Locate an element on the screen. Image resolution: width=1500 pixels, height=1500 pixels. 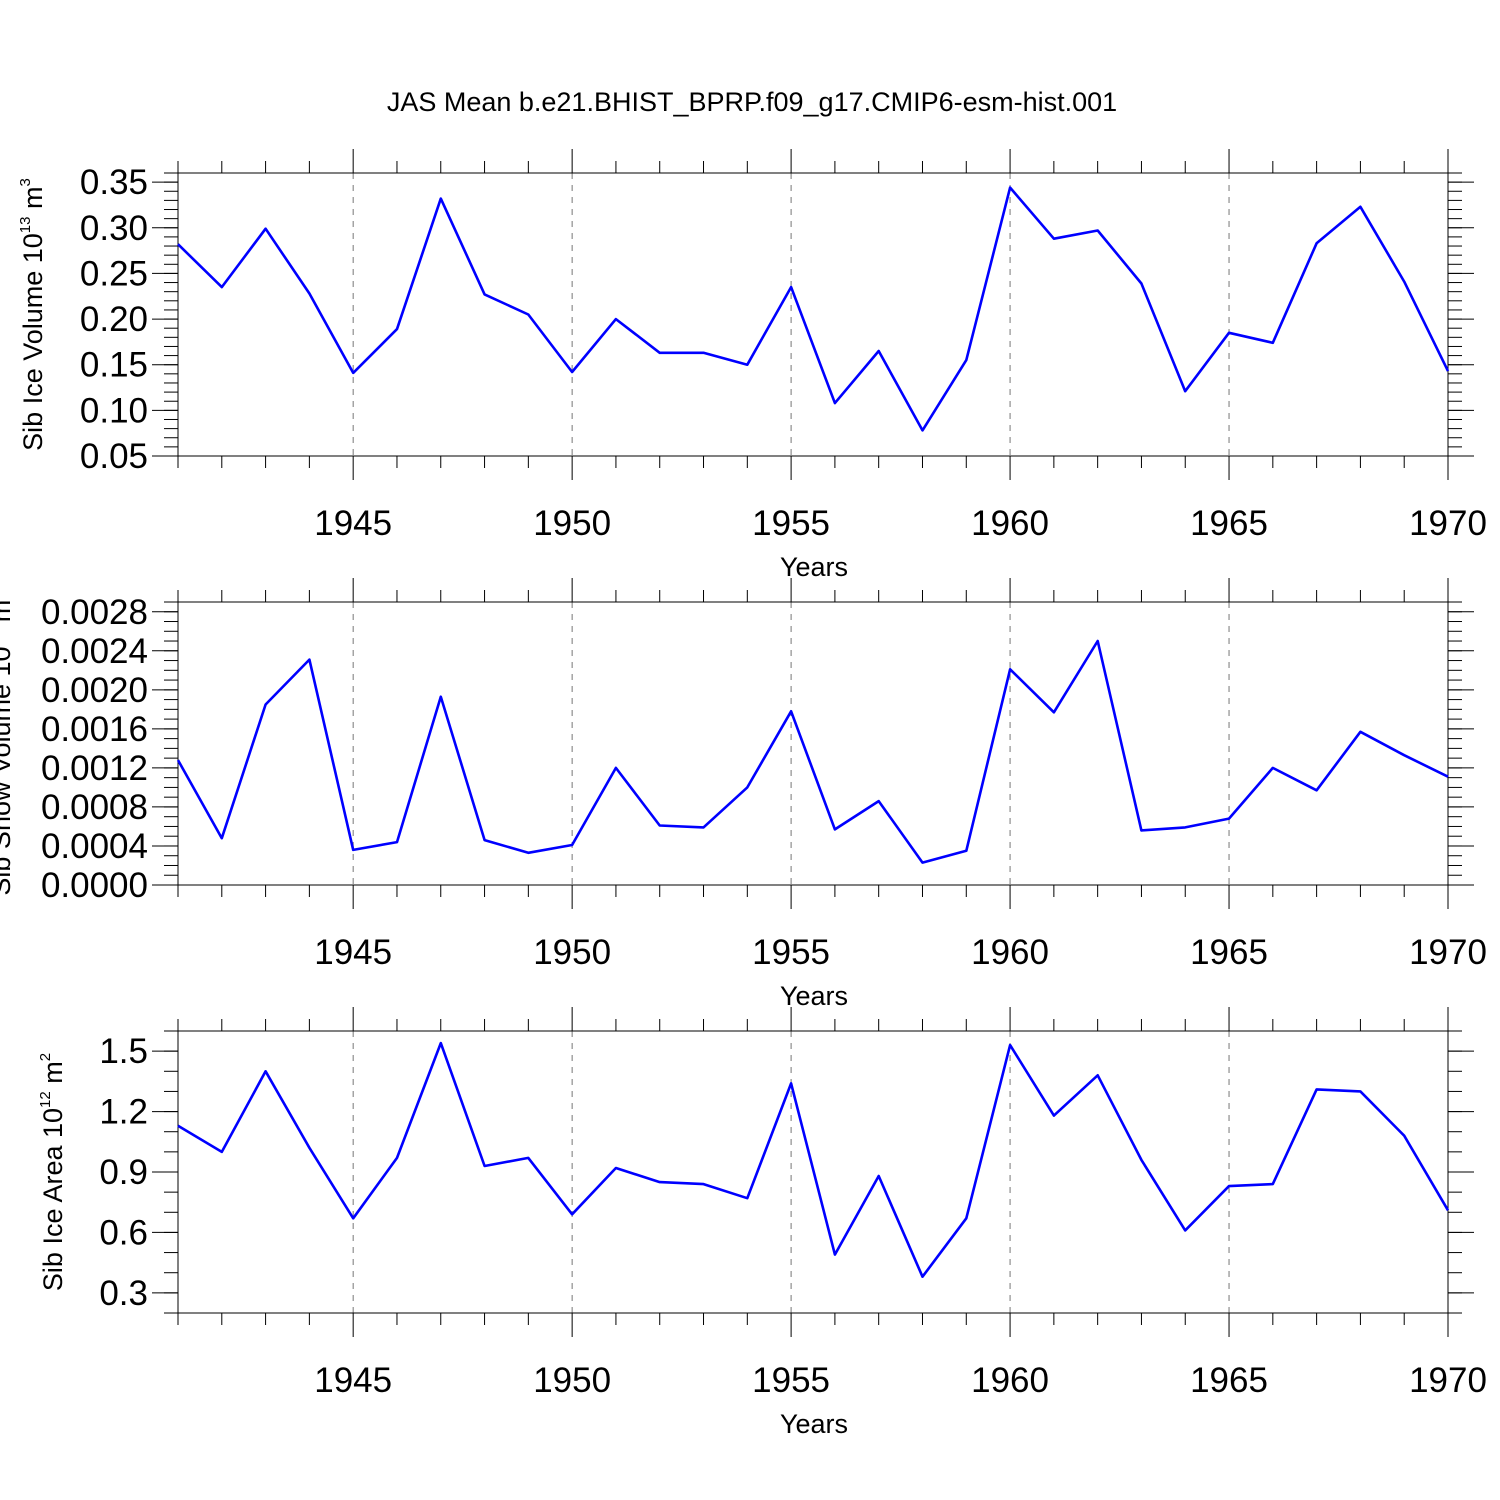
y-tick-label: 0.6 is located at coordinates (123, 1232).